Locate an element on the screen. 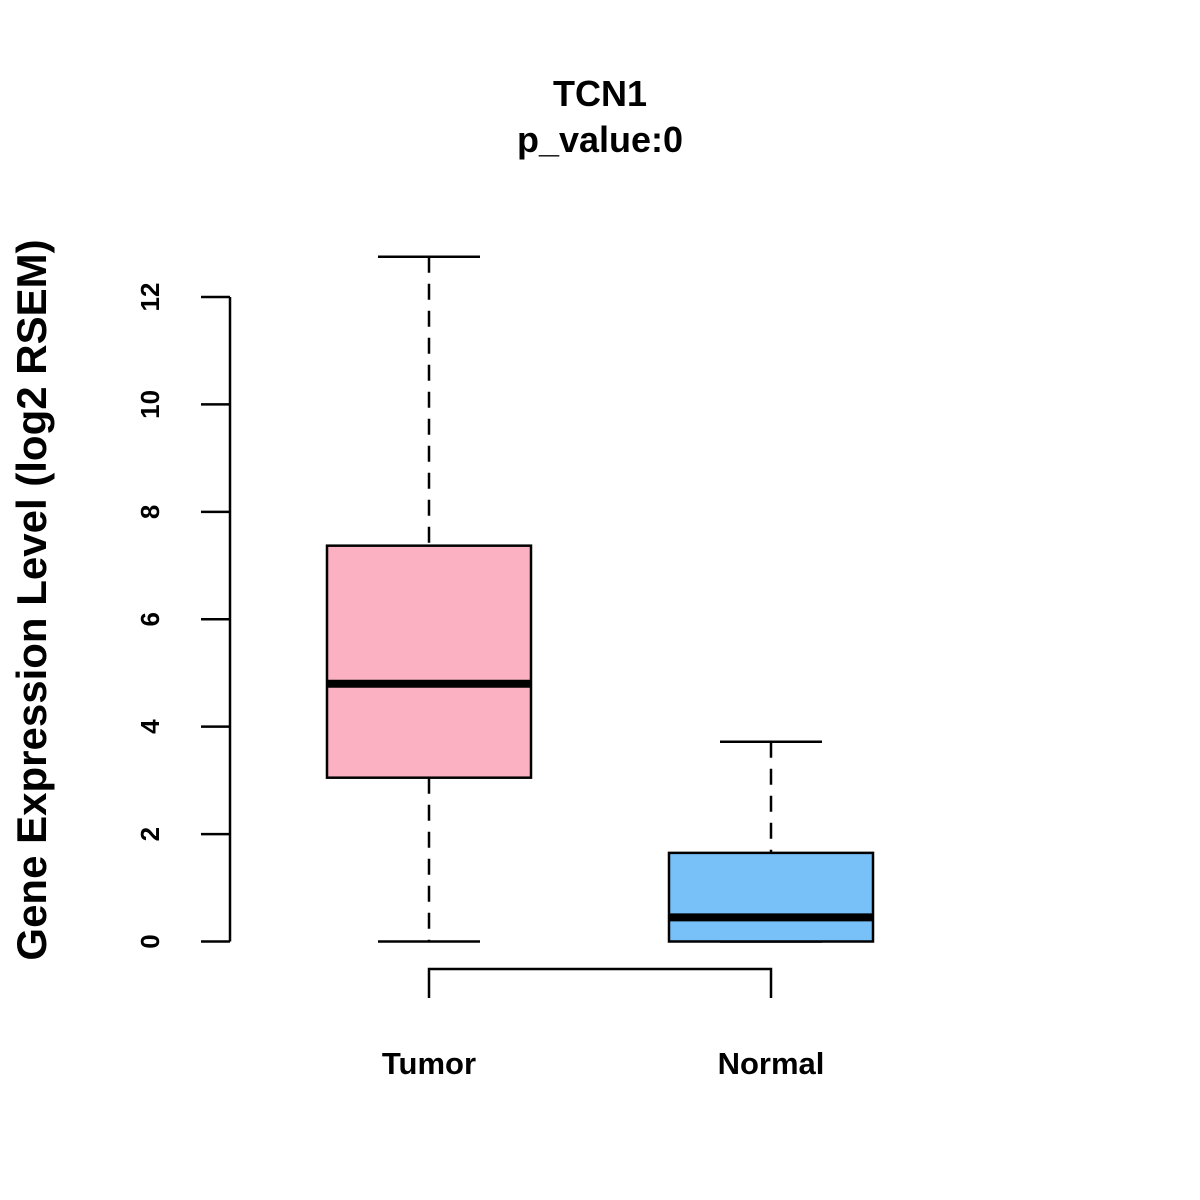 This screenshot has width=1200, height=1200. x-axis-labels: Tumor Normal is located at coordinates (603, 1063).